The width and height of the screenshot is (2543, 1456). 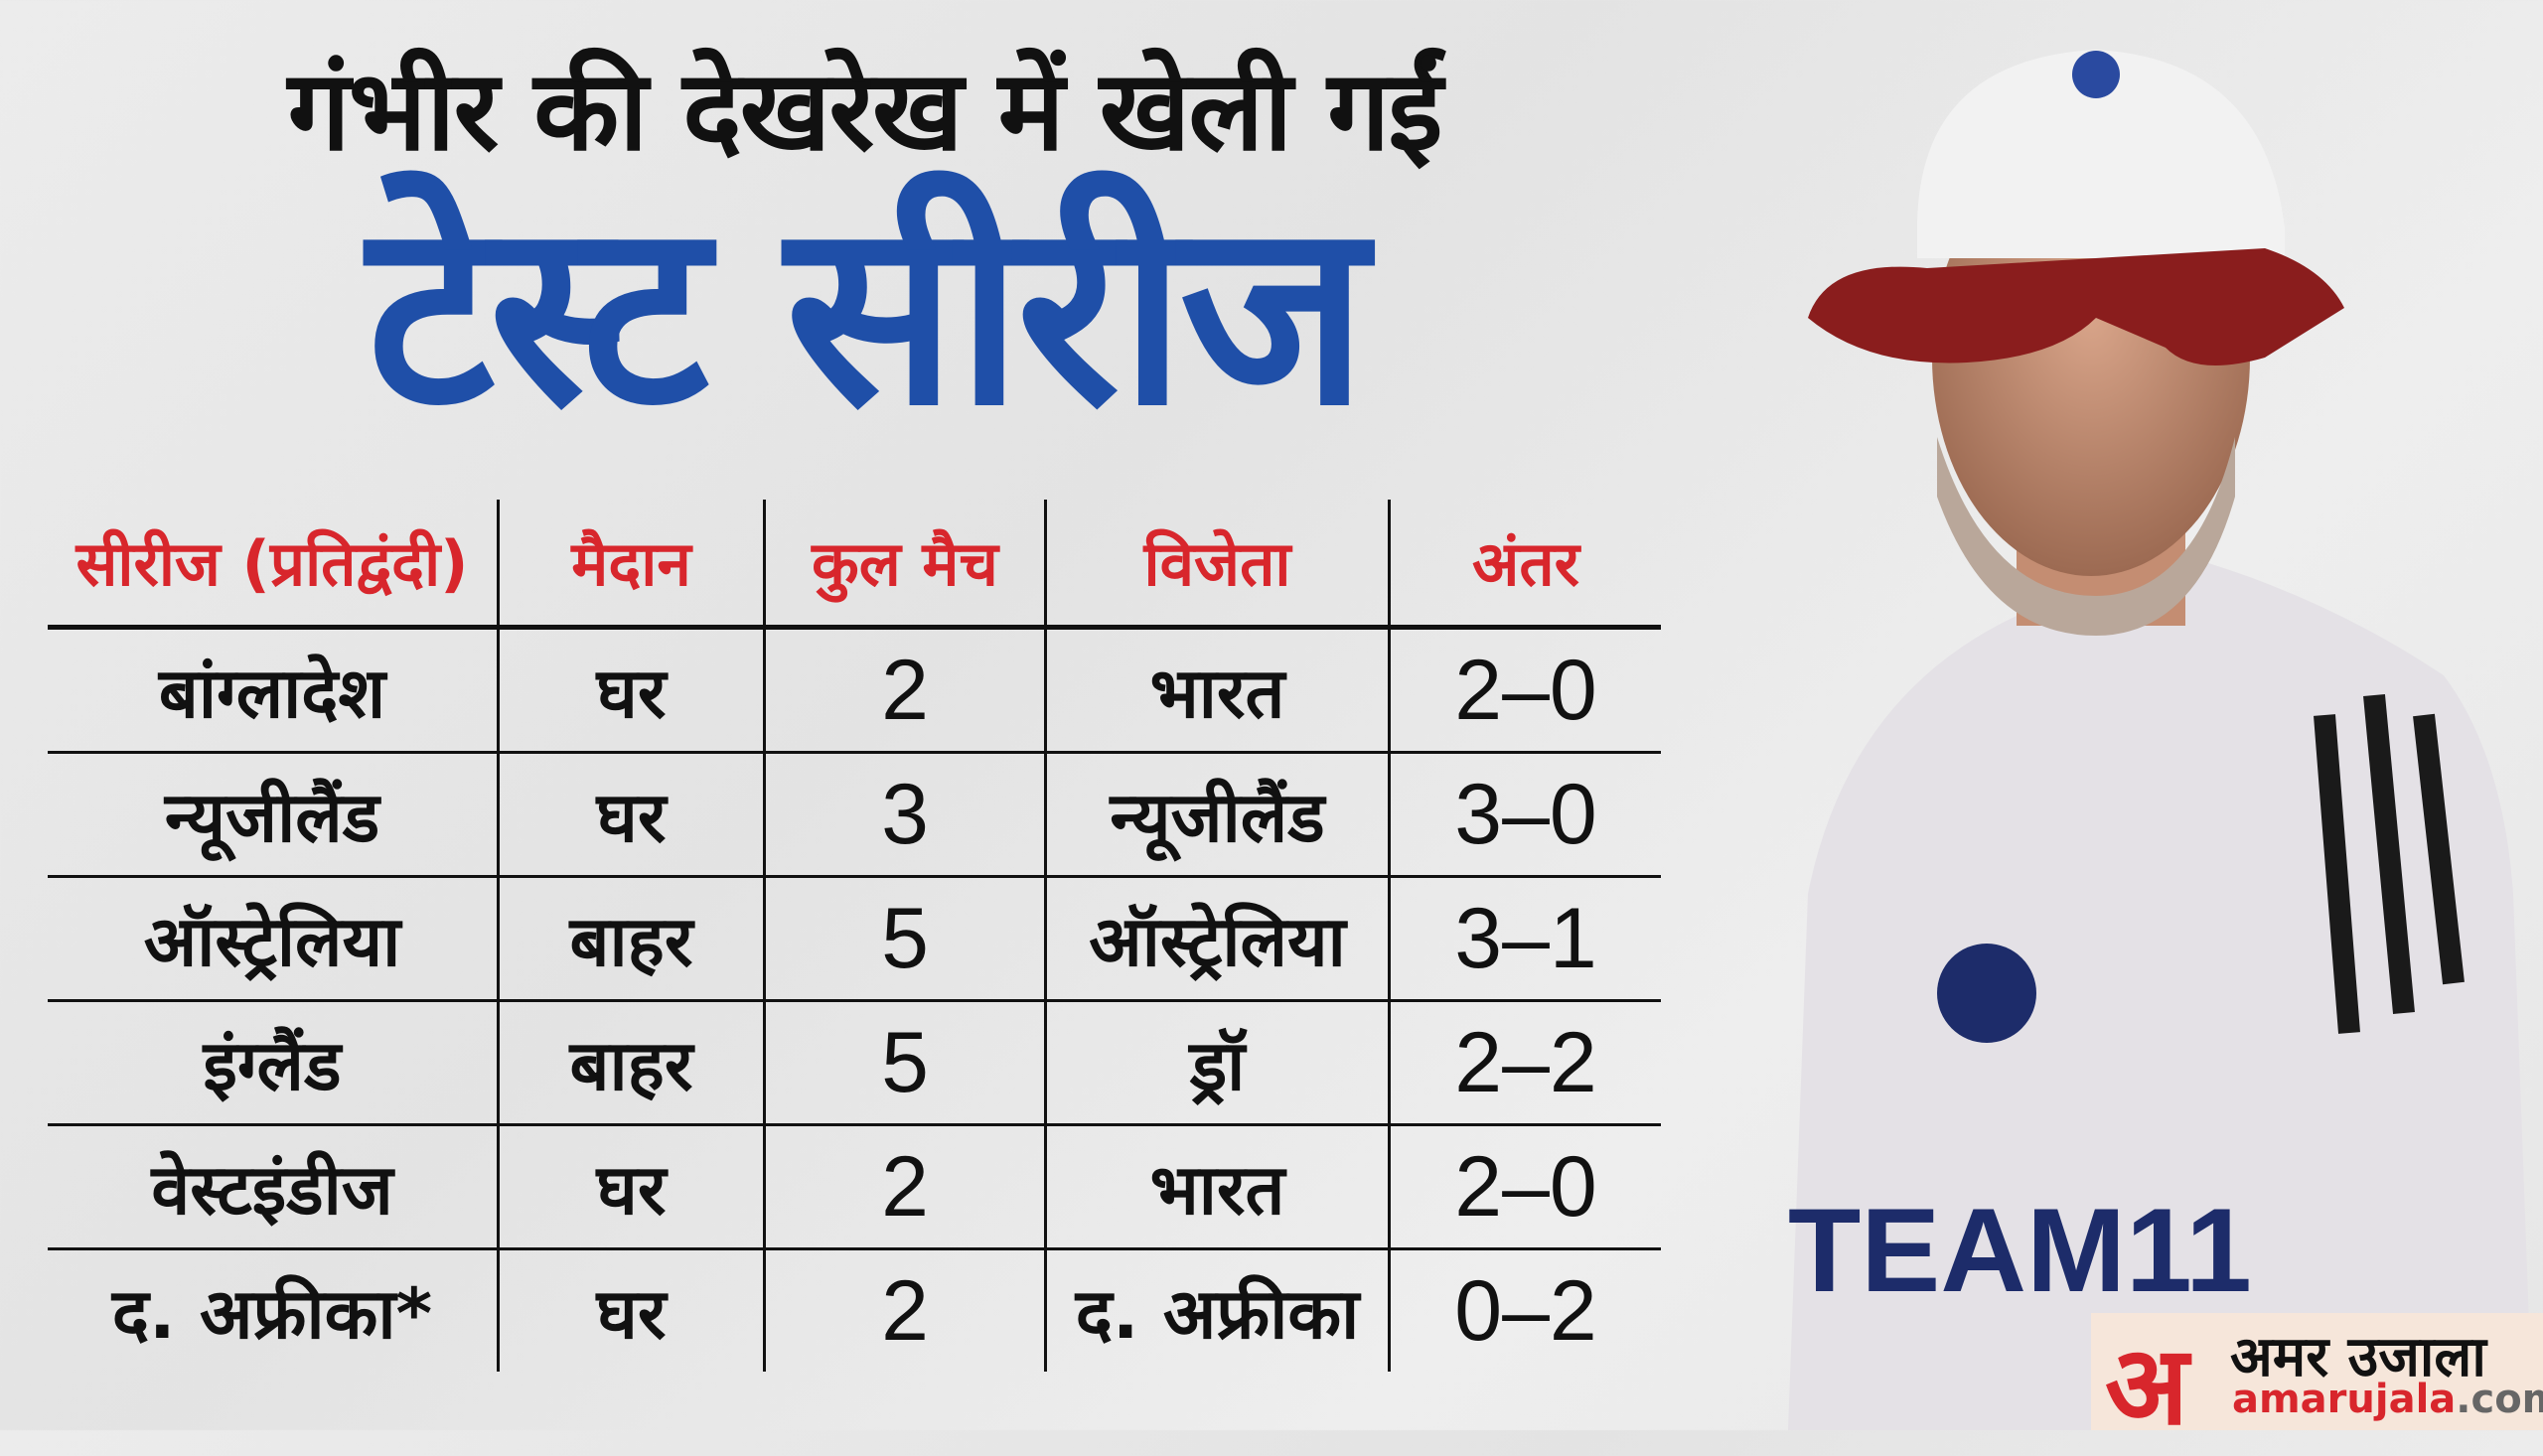 What do you see at coordinates (2344, 1399) in the screenshot?
I see `logo-url-main: amarujala` at bounding box center [2344, 1399].